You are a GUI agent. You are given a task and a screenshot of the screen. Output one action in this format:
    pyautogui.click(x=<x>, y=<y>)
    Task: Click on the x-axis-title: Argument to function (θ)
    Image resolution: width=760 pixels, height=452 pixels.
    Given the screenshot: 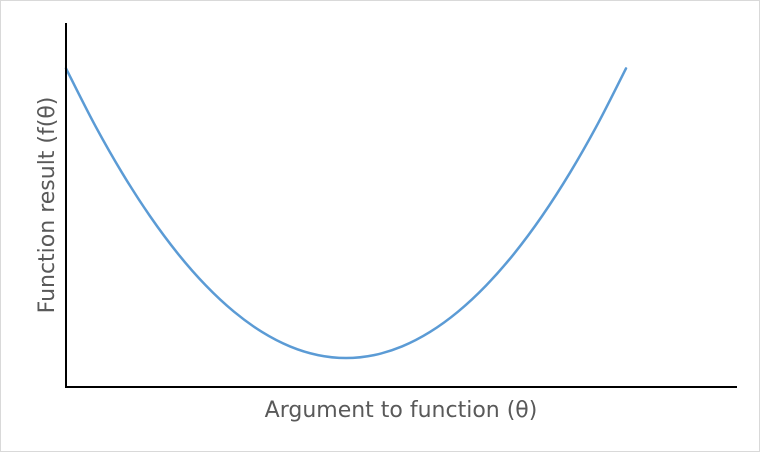 What is the action you would take?
    pyautogui.click(x=401, y=410)
    